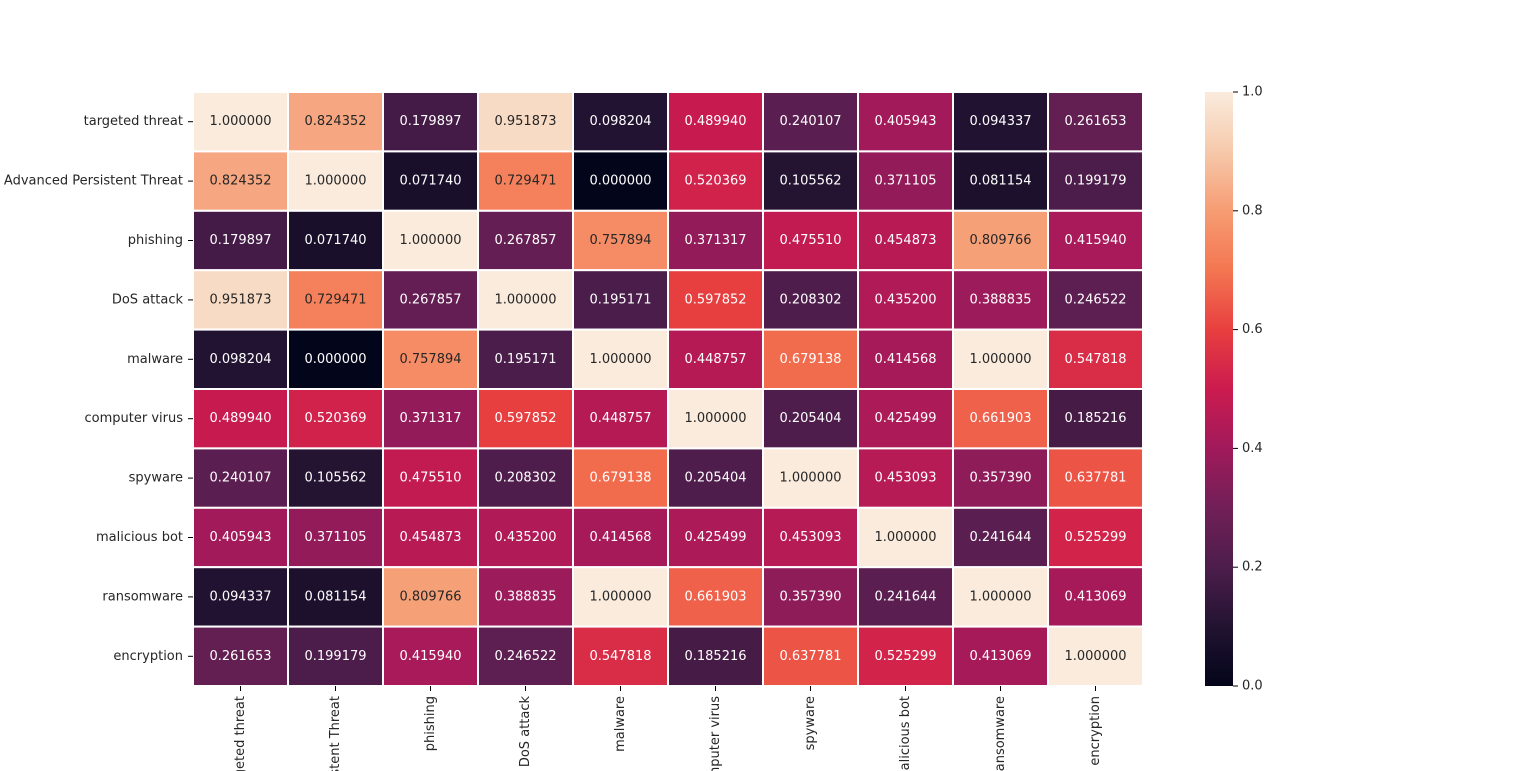 This screenshot has width=1536, height=771. What do you see at coordinates (810, 723) in the screenshot?
I see `x-tick-label: spyware` at bounding box center [810, 723].